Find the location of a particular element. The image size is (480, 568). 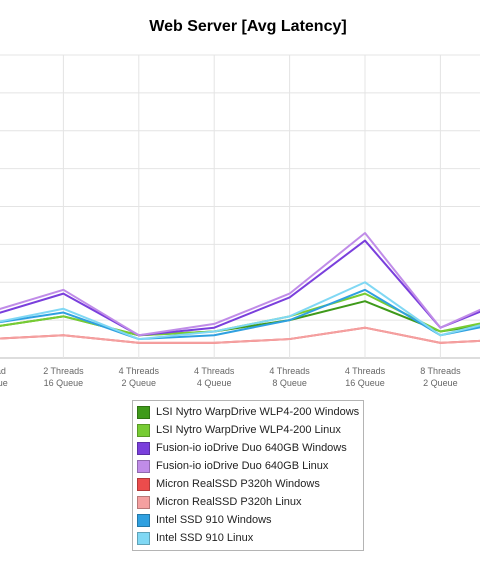

legend-label: Fusion-io ioDrive Duo 640GB Linux is located at coordinates (242, 466).